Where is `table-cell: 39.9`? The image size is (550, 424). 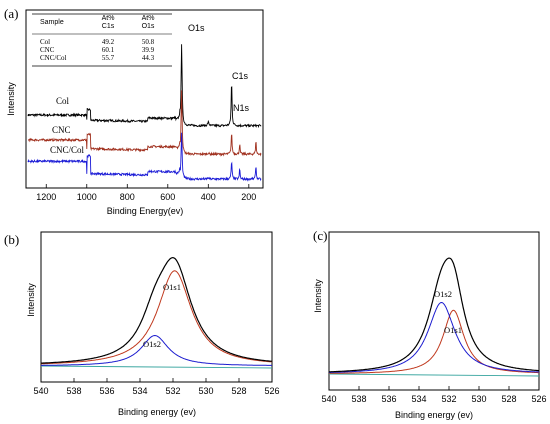 table-cell: 39.9 is located at coordinates (148, 50).